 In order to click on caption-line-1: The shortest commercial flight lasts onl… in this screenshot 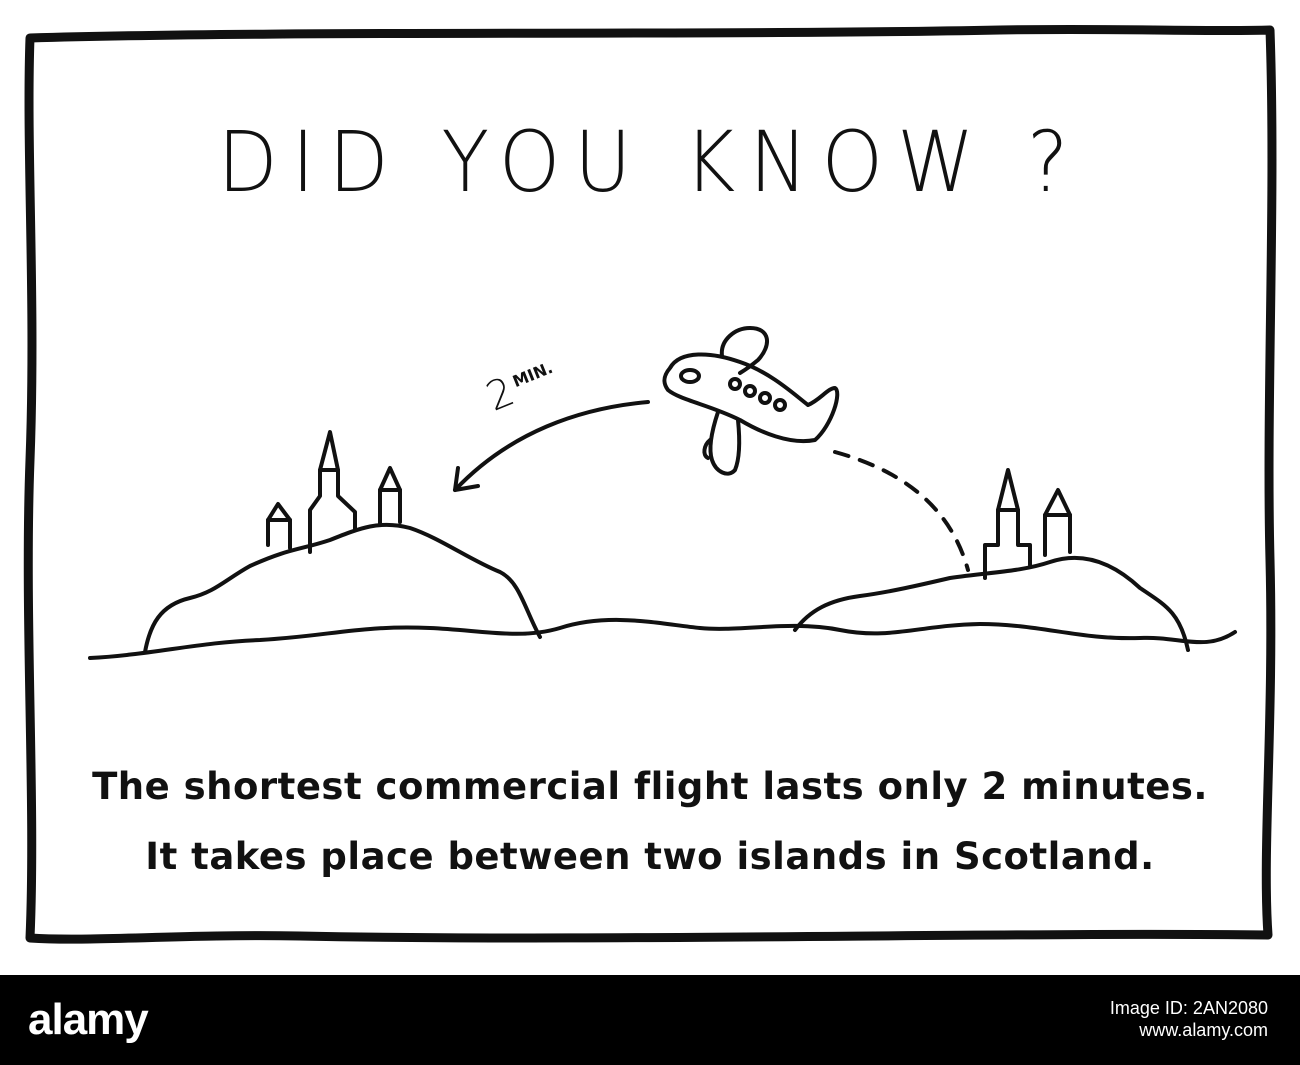, I will do `click(650, 786)`.